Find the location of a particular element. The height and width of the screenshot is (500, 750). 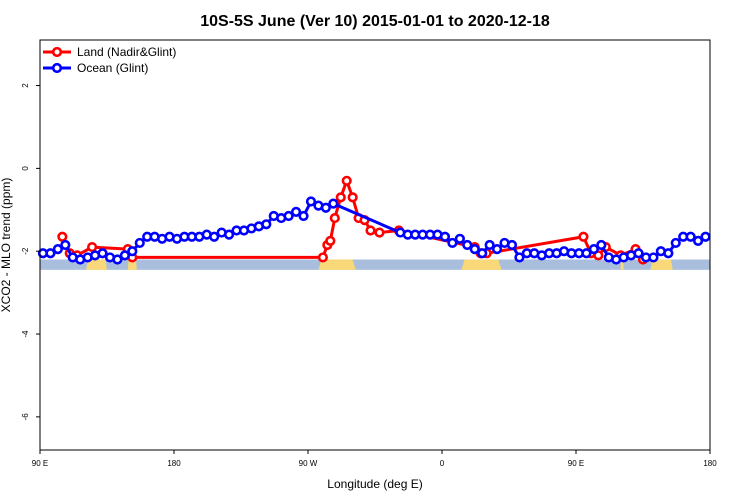

legend: Land (Nadir&Glint) Ocean (Glint) is located at coordinates (109, 60).